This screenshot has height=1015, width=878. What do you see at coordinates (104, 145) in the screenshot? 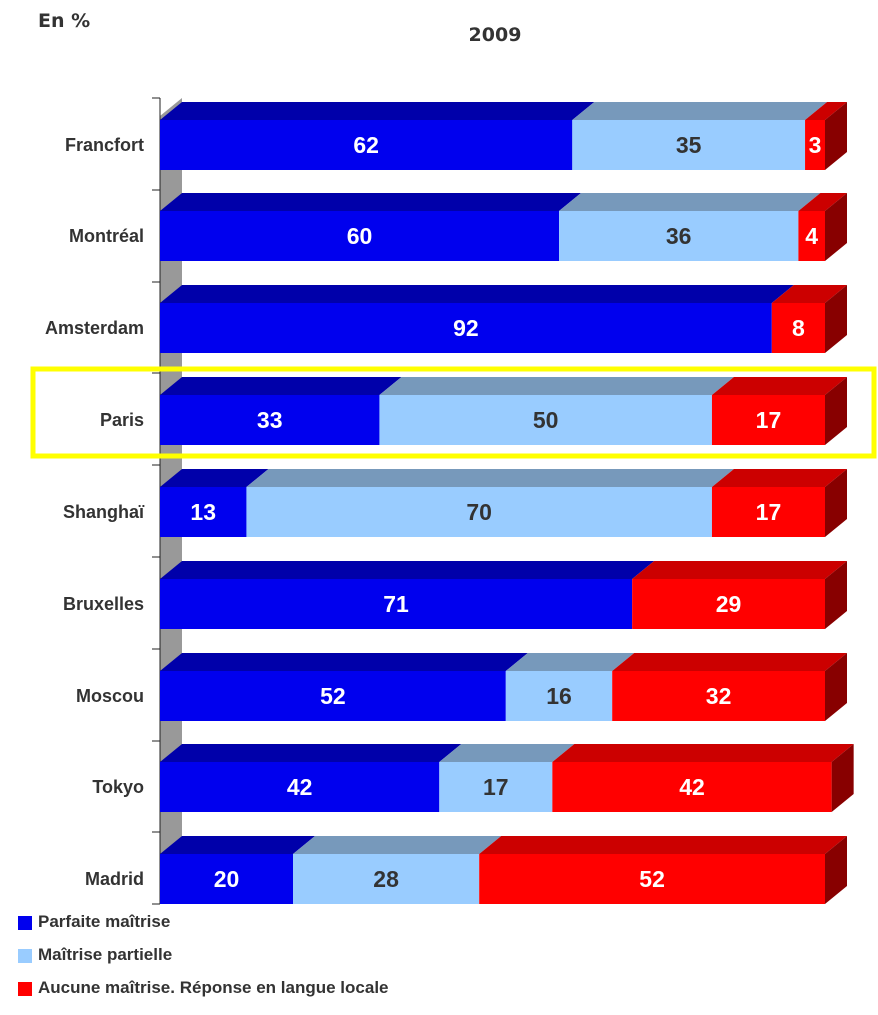
I see `category-label: Francfort` at bounding box center [104, 145].